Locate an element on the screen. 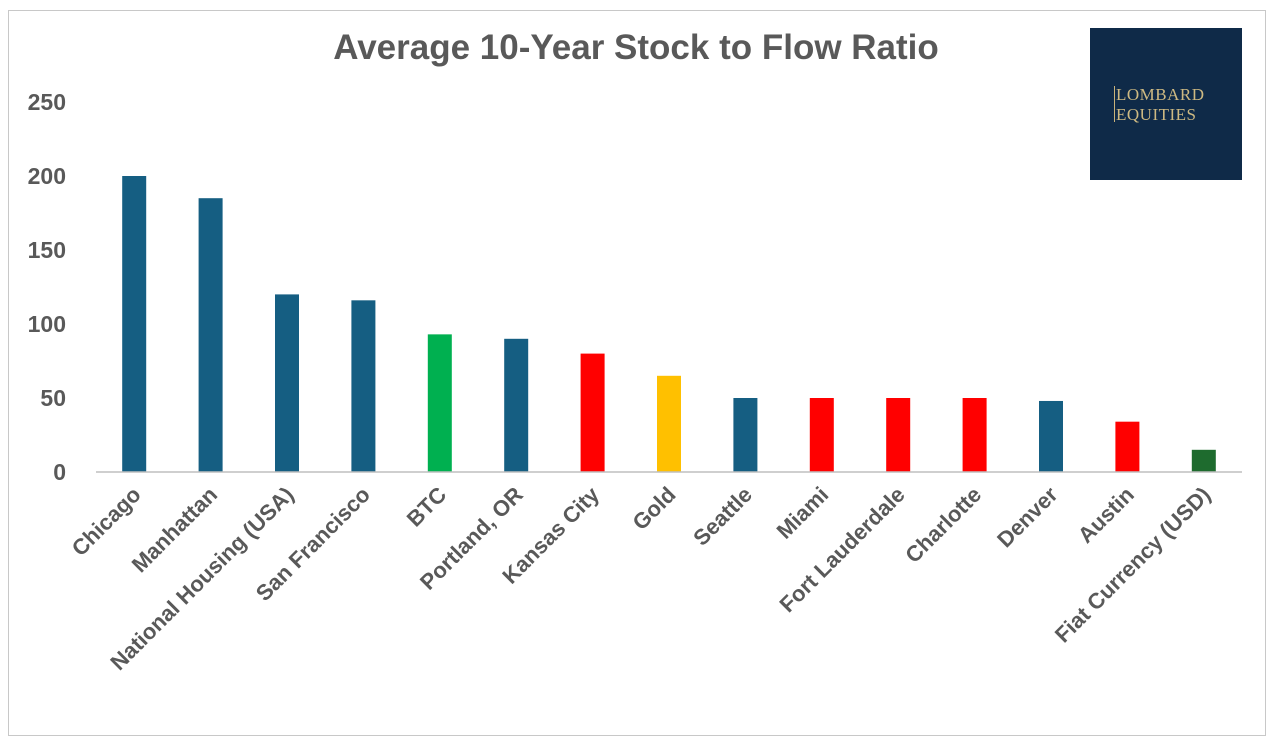  y-tick-label: 50 is located at coordinates (53, 398).